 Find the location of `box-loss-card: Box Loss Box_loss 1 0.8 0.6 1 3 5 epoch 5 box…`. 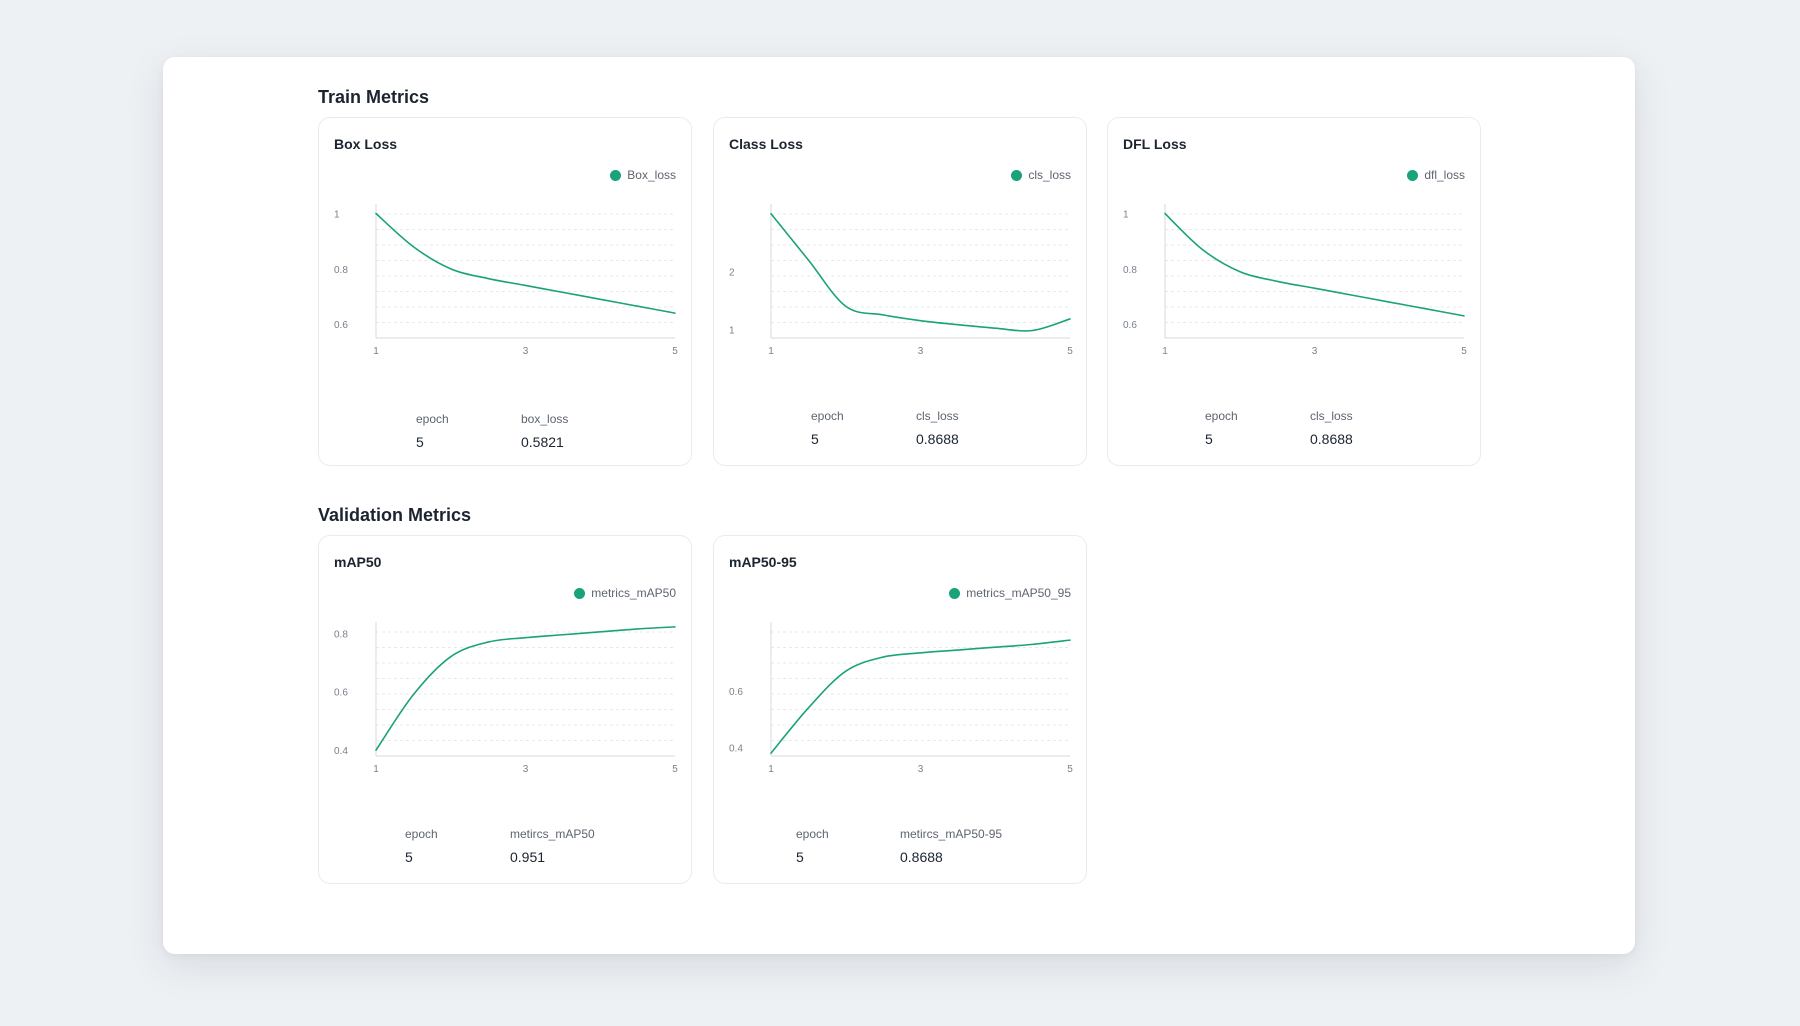

box-loss-card: Box Loss Box_loss 1 0.8 0.6 1 3 5 epoch 5 box… is located at coordinates (505, 291).